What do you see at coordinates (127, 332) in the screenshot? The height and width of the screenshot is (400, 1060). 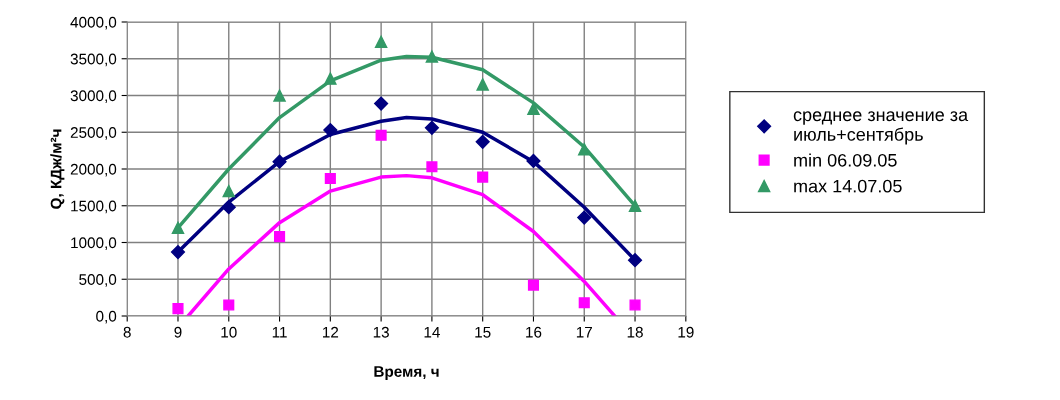 I see `x-tick-label: 8` at bounding box center [127, 332].